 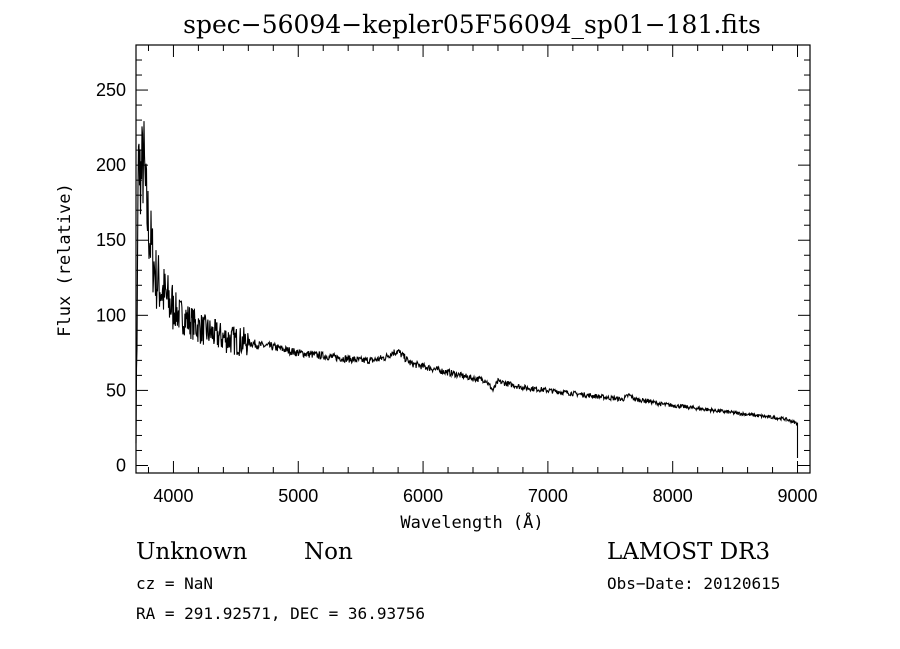 What do you see at coordinates (121, 465) in the screenshot?
I see `y-tick-label: 0` at bounding box center [121, 465].